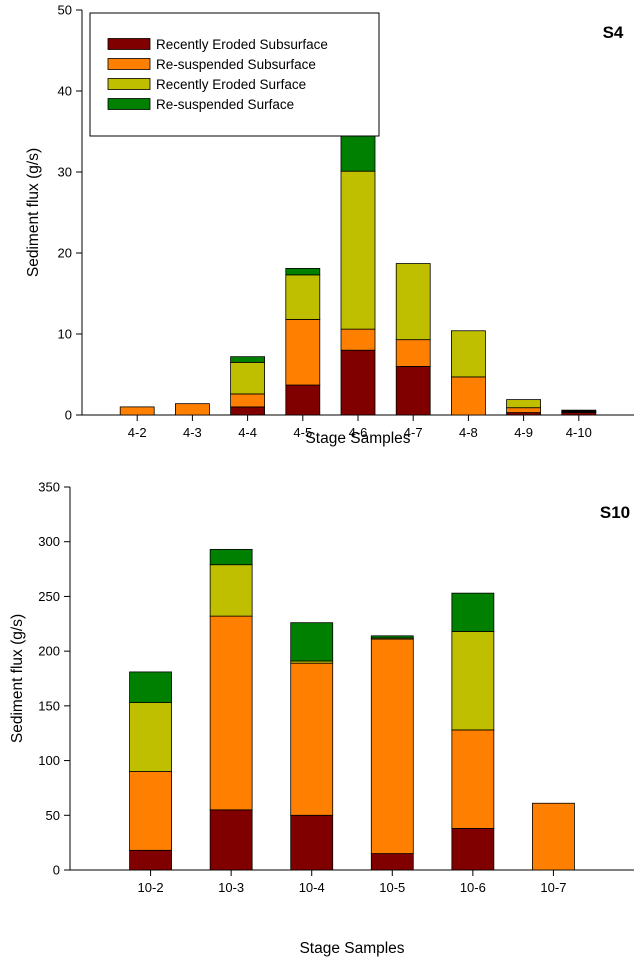 This screenshot has height=965, width=643. What do you see at coordinates (49, 651) in the screenshot?
I see `y-tick-label: 200` at bounding box center [49, 651].